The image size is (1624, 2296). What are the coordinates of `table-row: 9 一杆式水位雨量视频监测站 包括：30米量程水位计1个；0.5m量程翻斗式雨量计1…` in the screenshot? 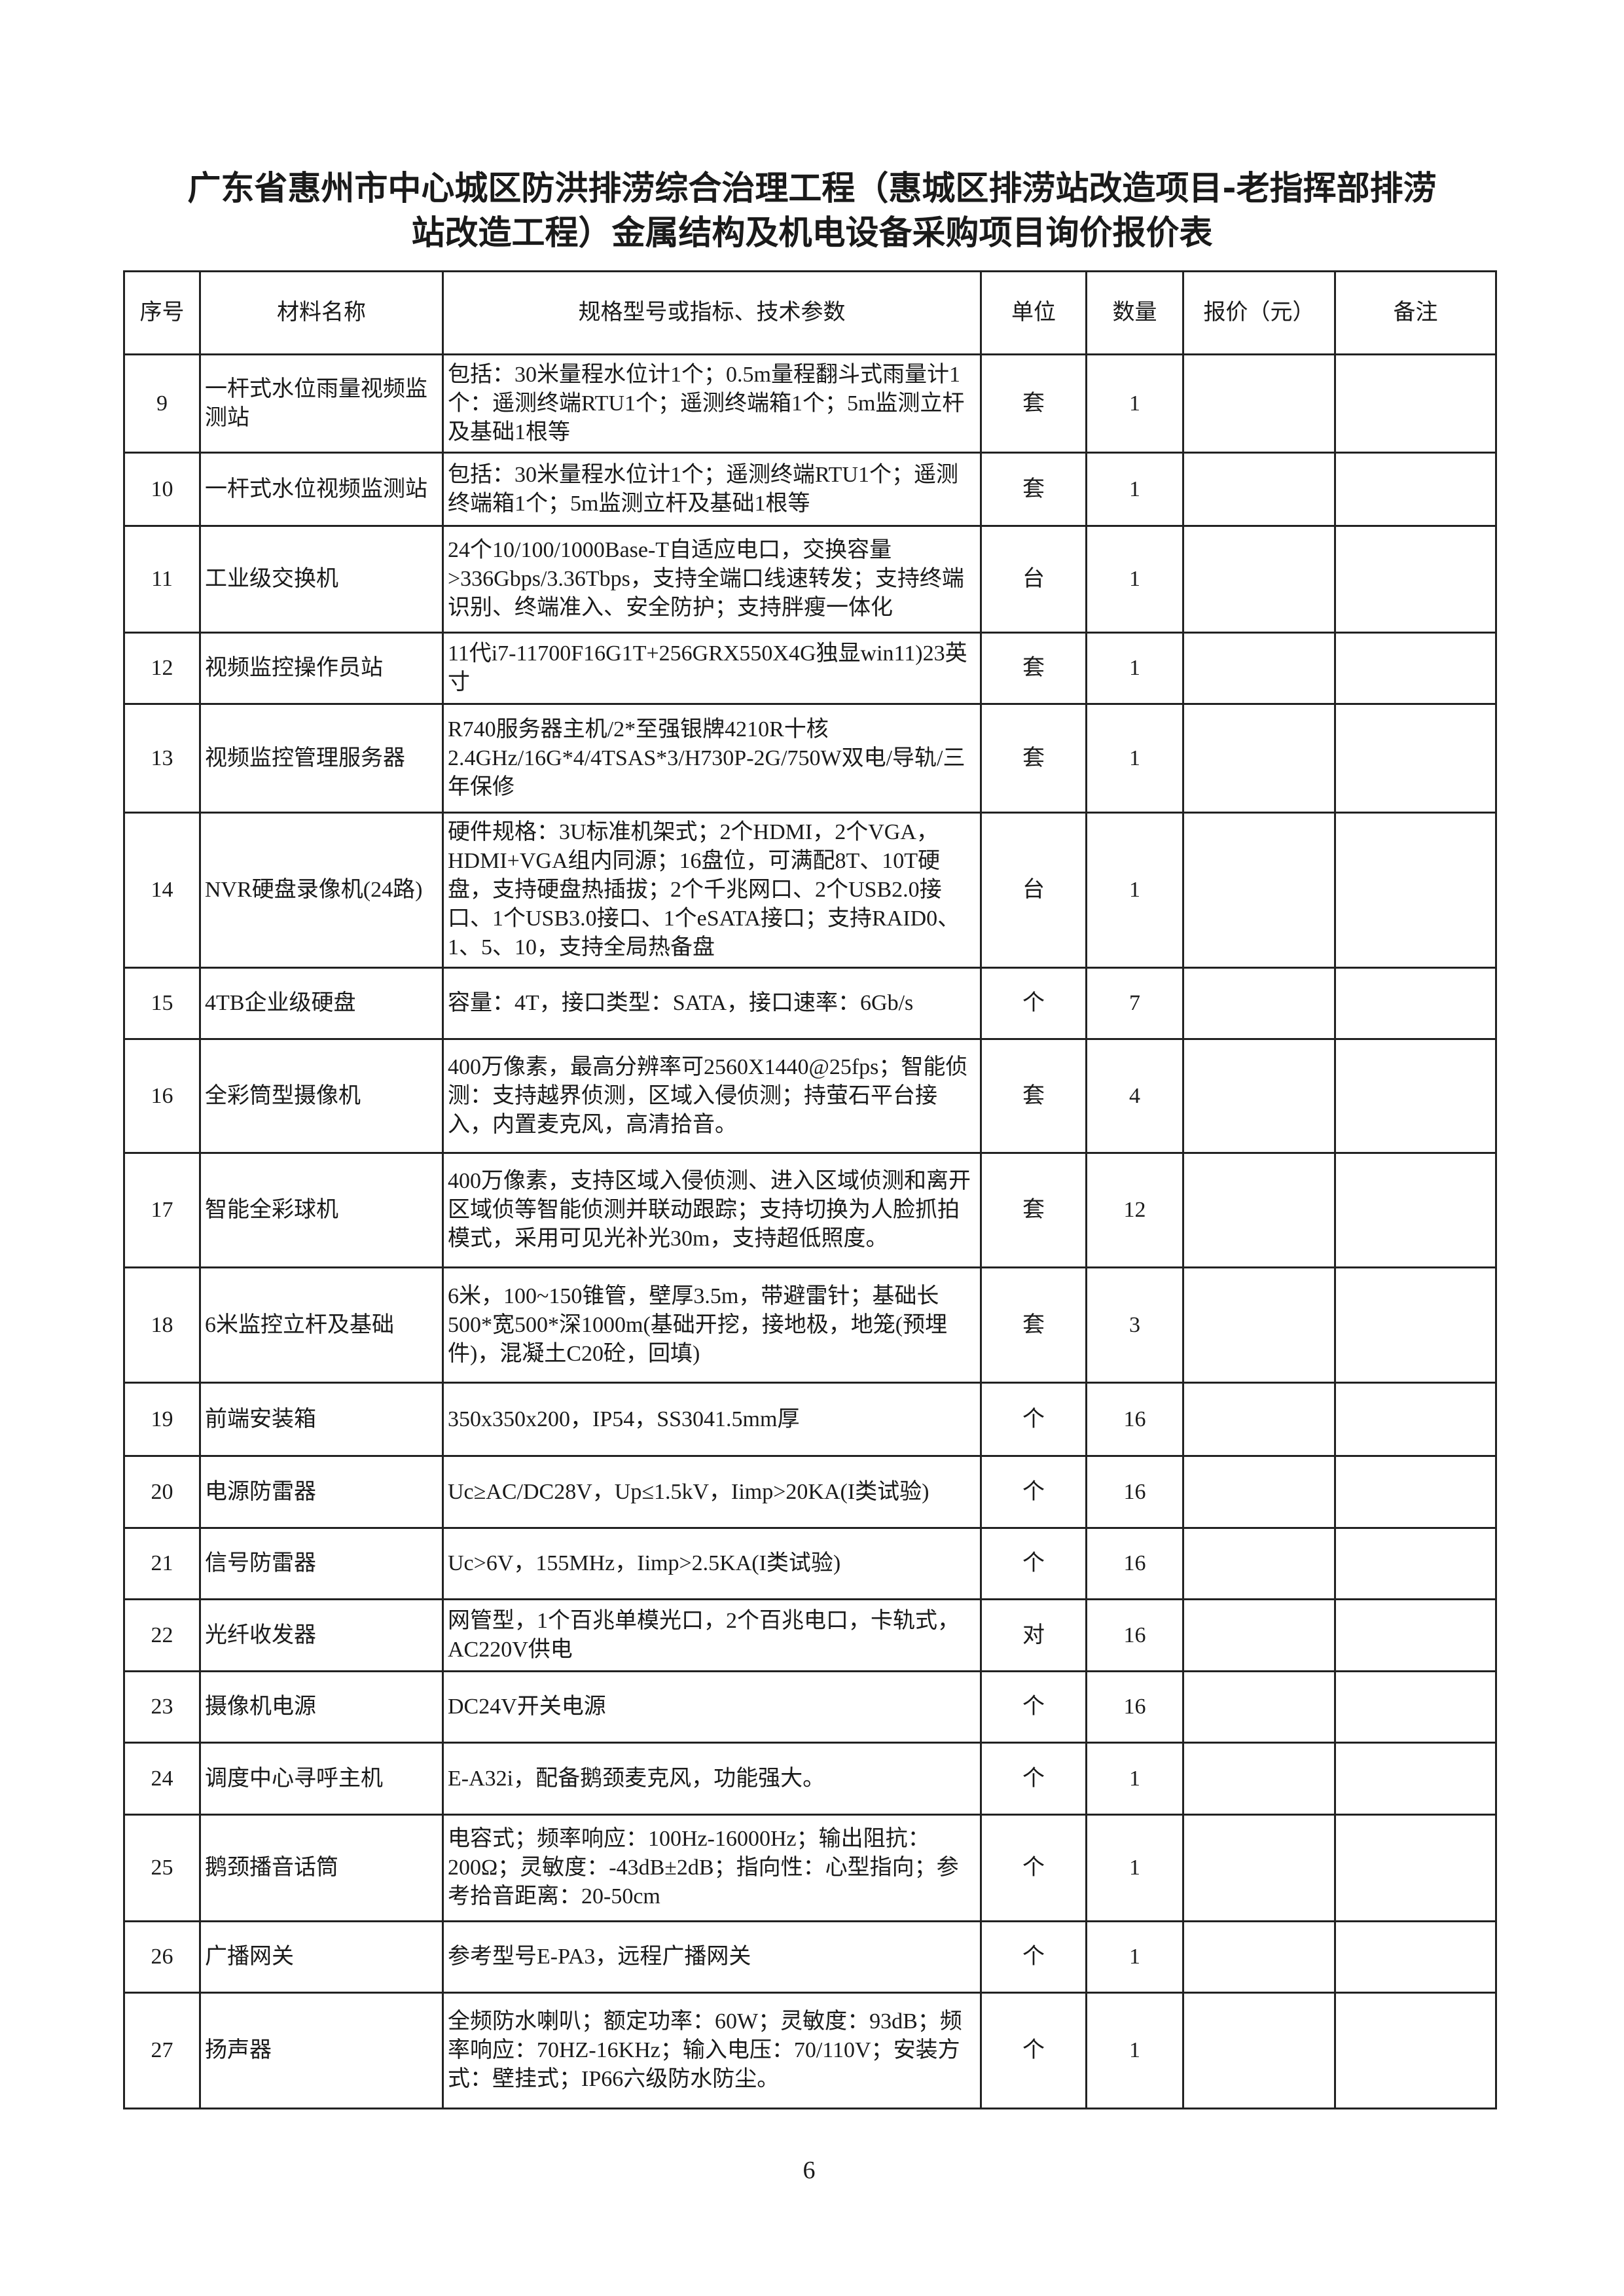 It's located at (810, 403).